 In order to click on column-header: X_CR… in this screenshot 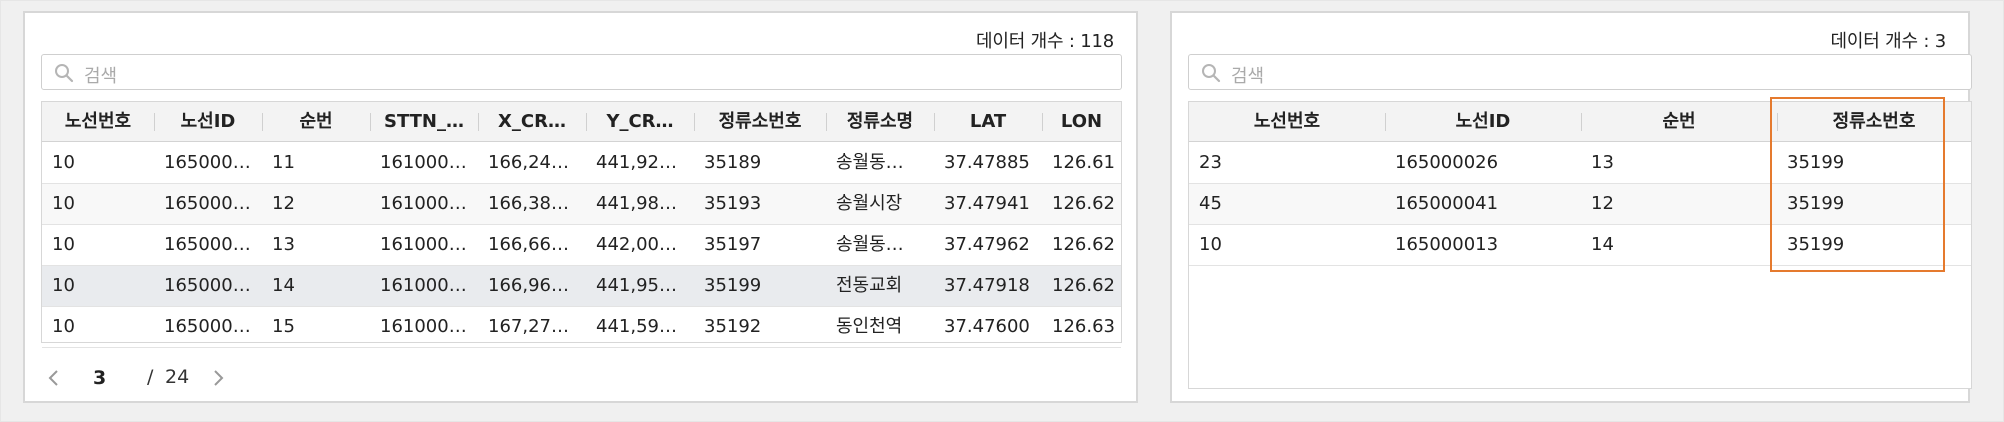, I will do `click(532, 121)`.